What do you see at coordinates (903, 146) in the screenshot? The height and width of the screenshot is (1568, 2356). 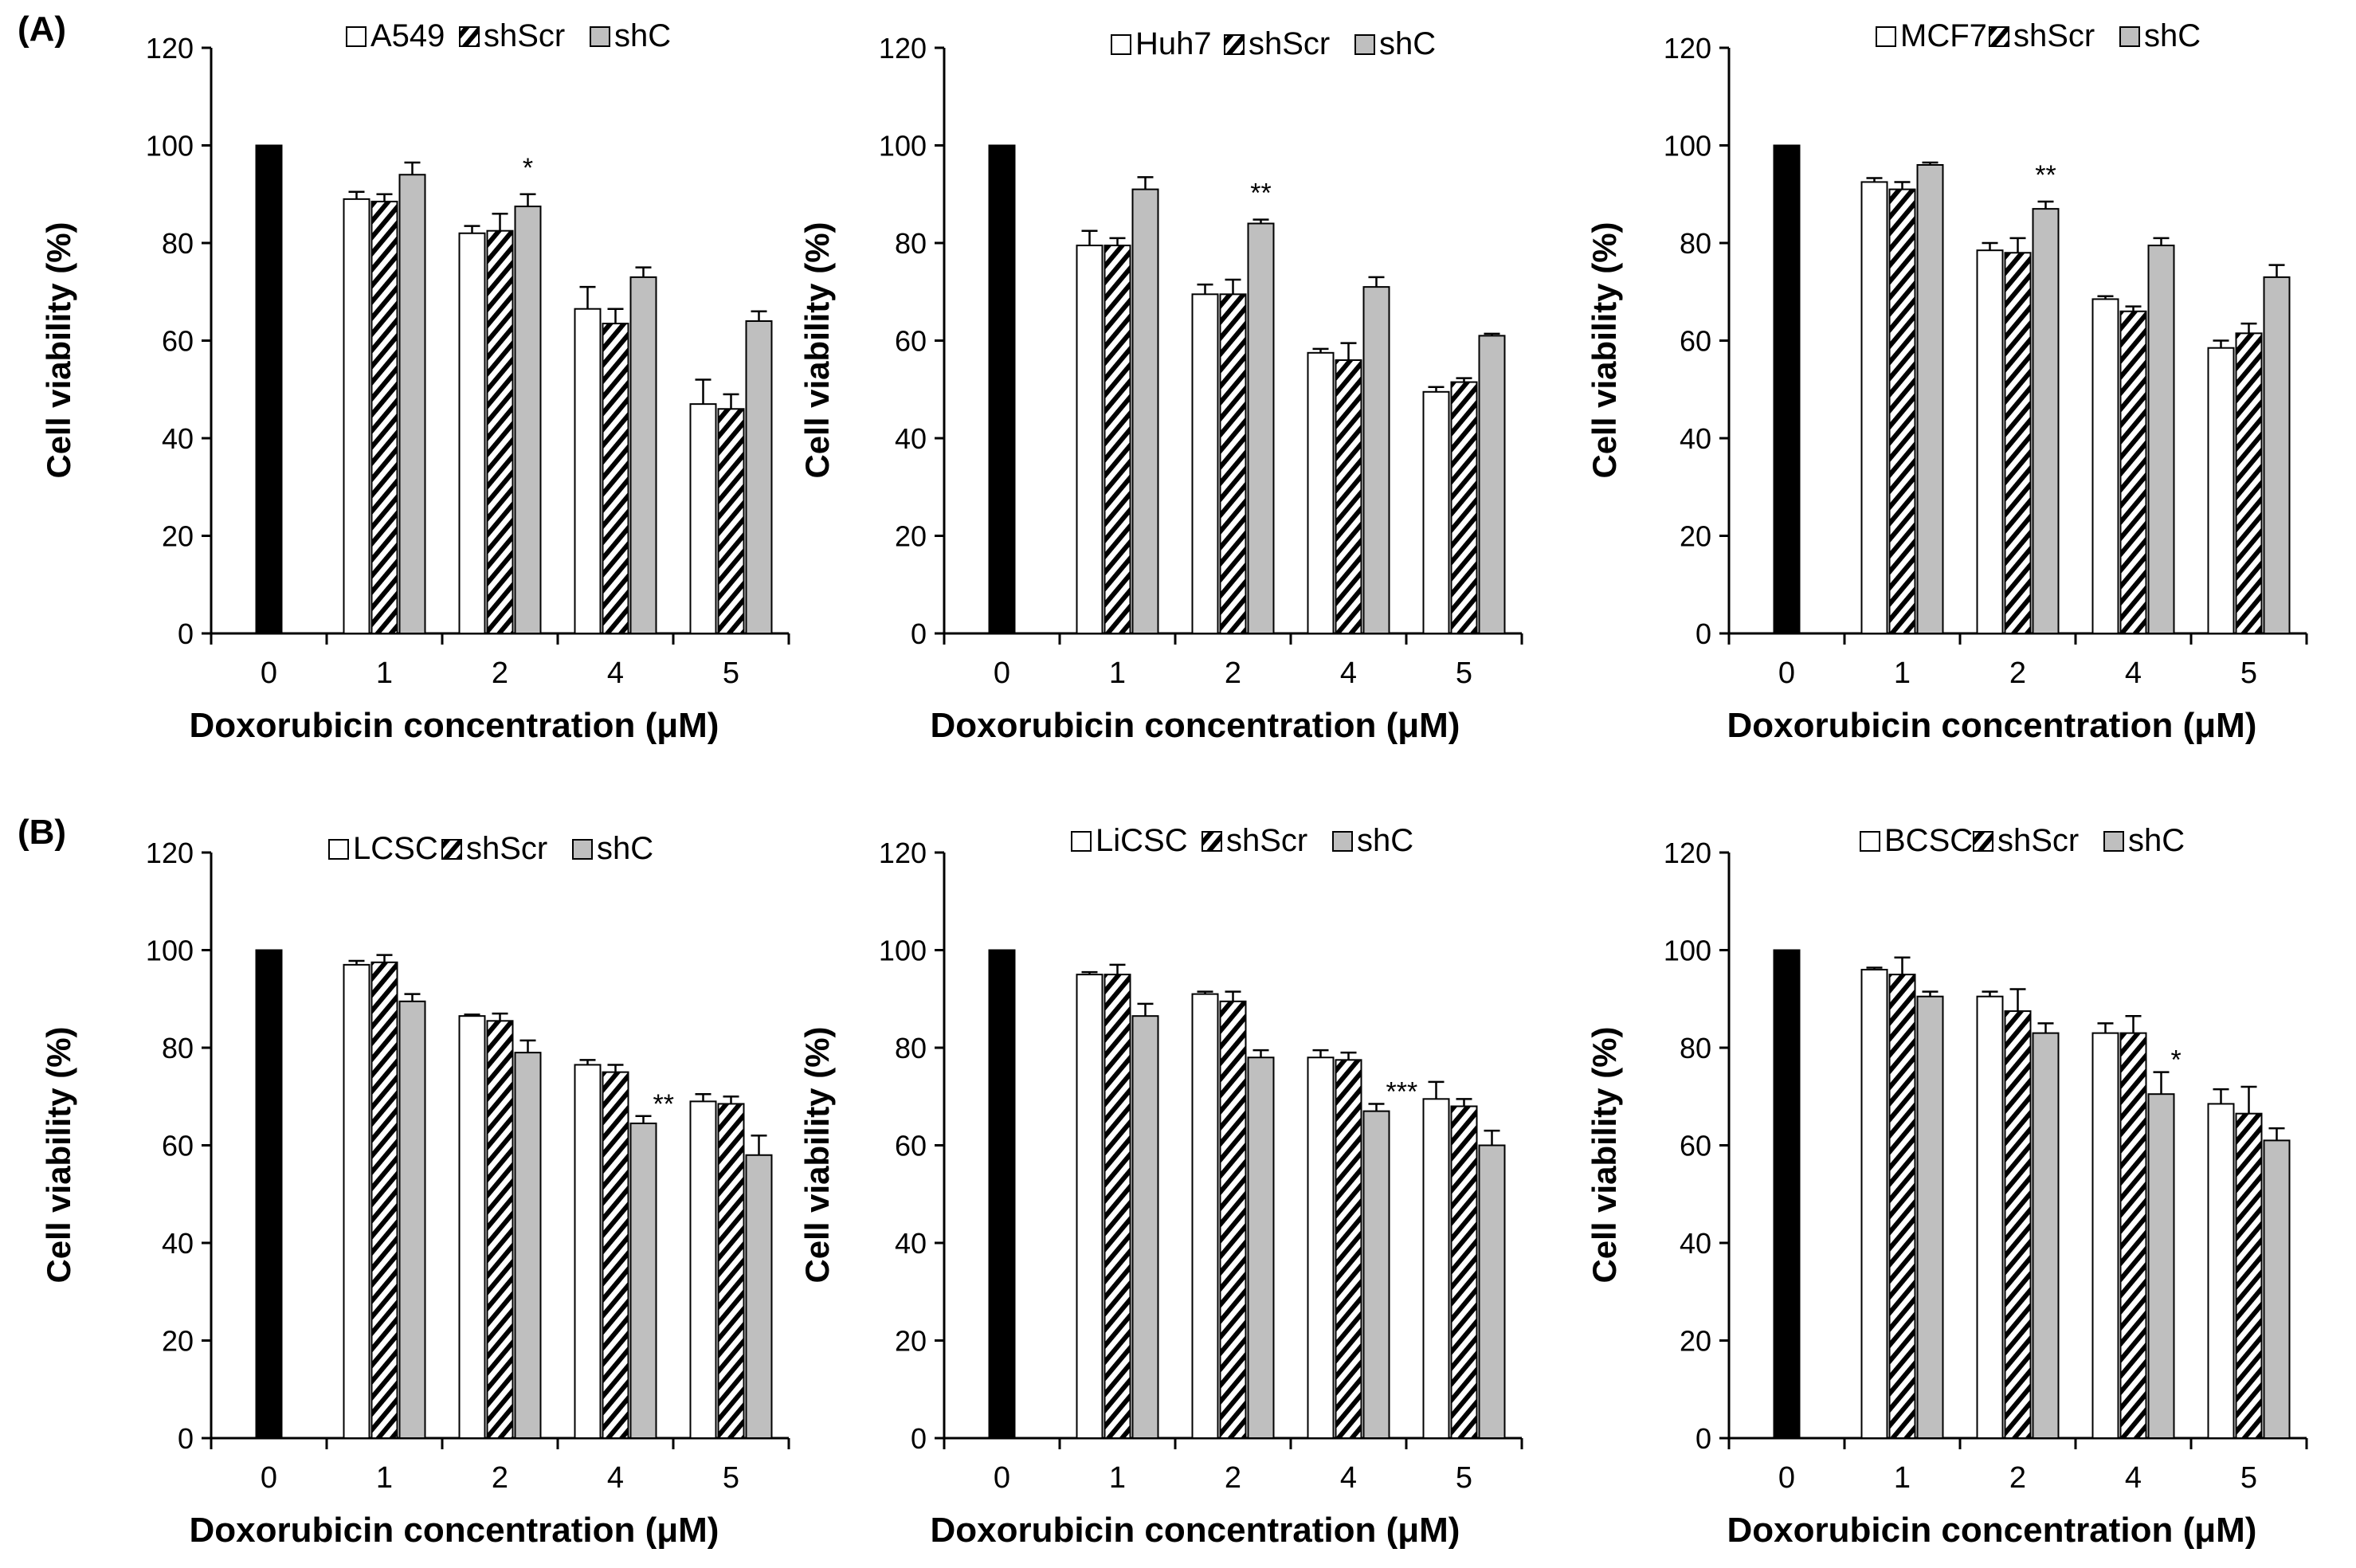 I see `y-tick-label: 100` at bounding box center [903, 146].